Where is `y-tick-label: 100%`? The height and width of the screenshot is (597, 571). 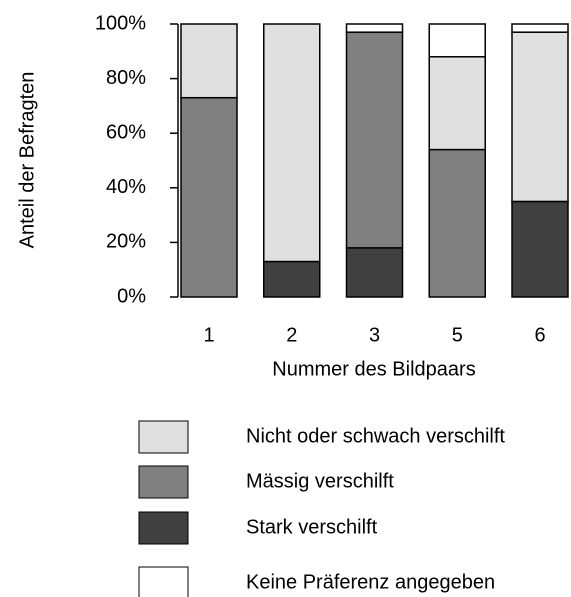 y-tick-label: 100% is located at coordinates (120, 23).